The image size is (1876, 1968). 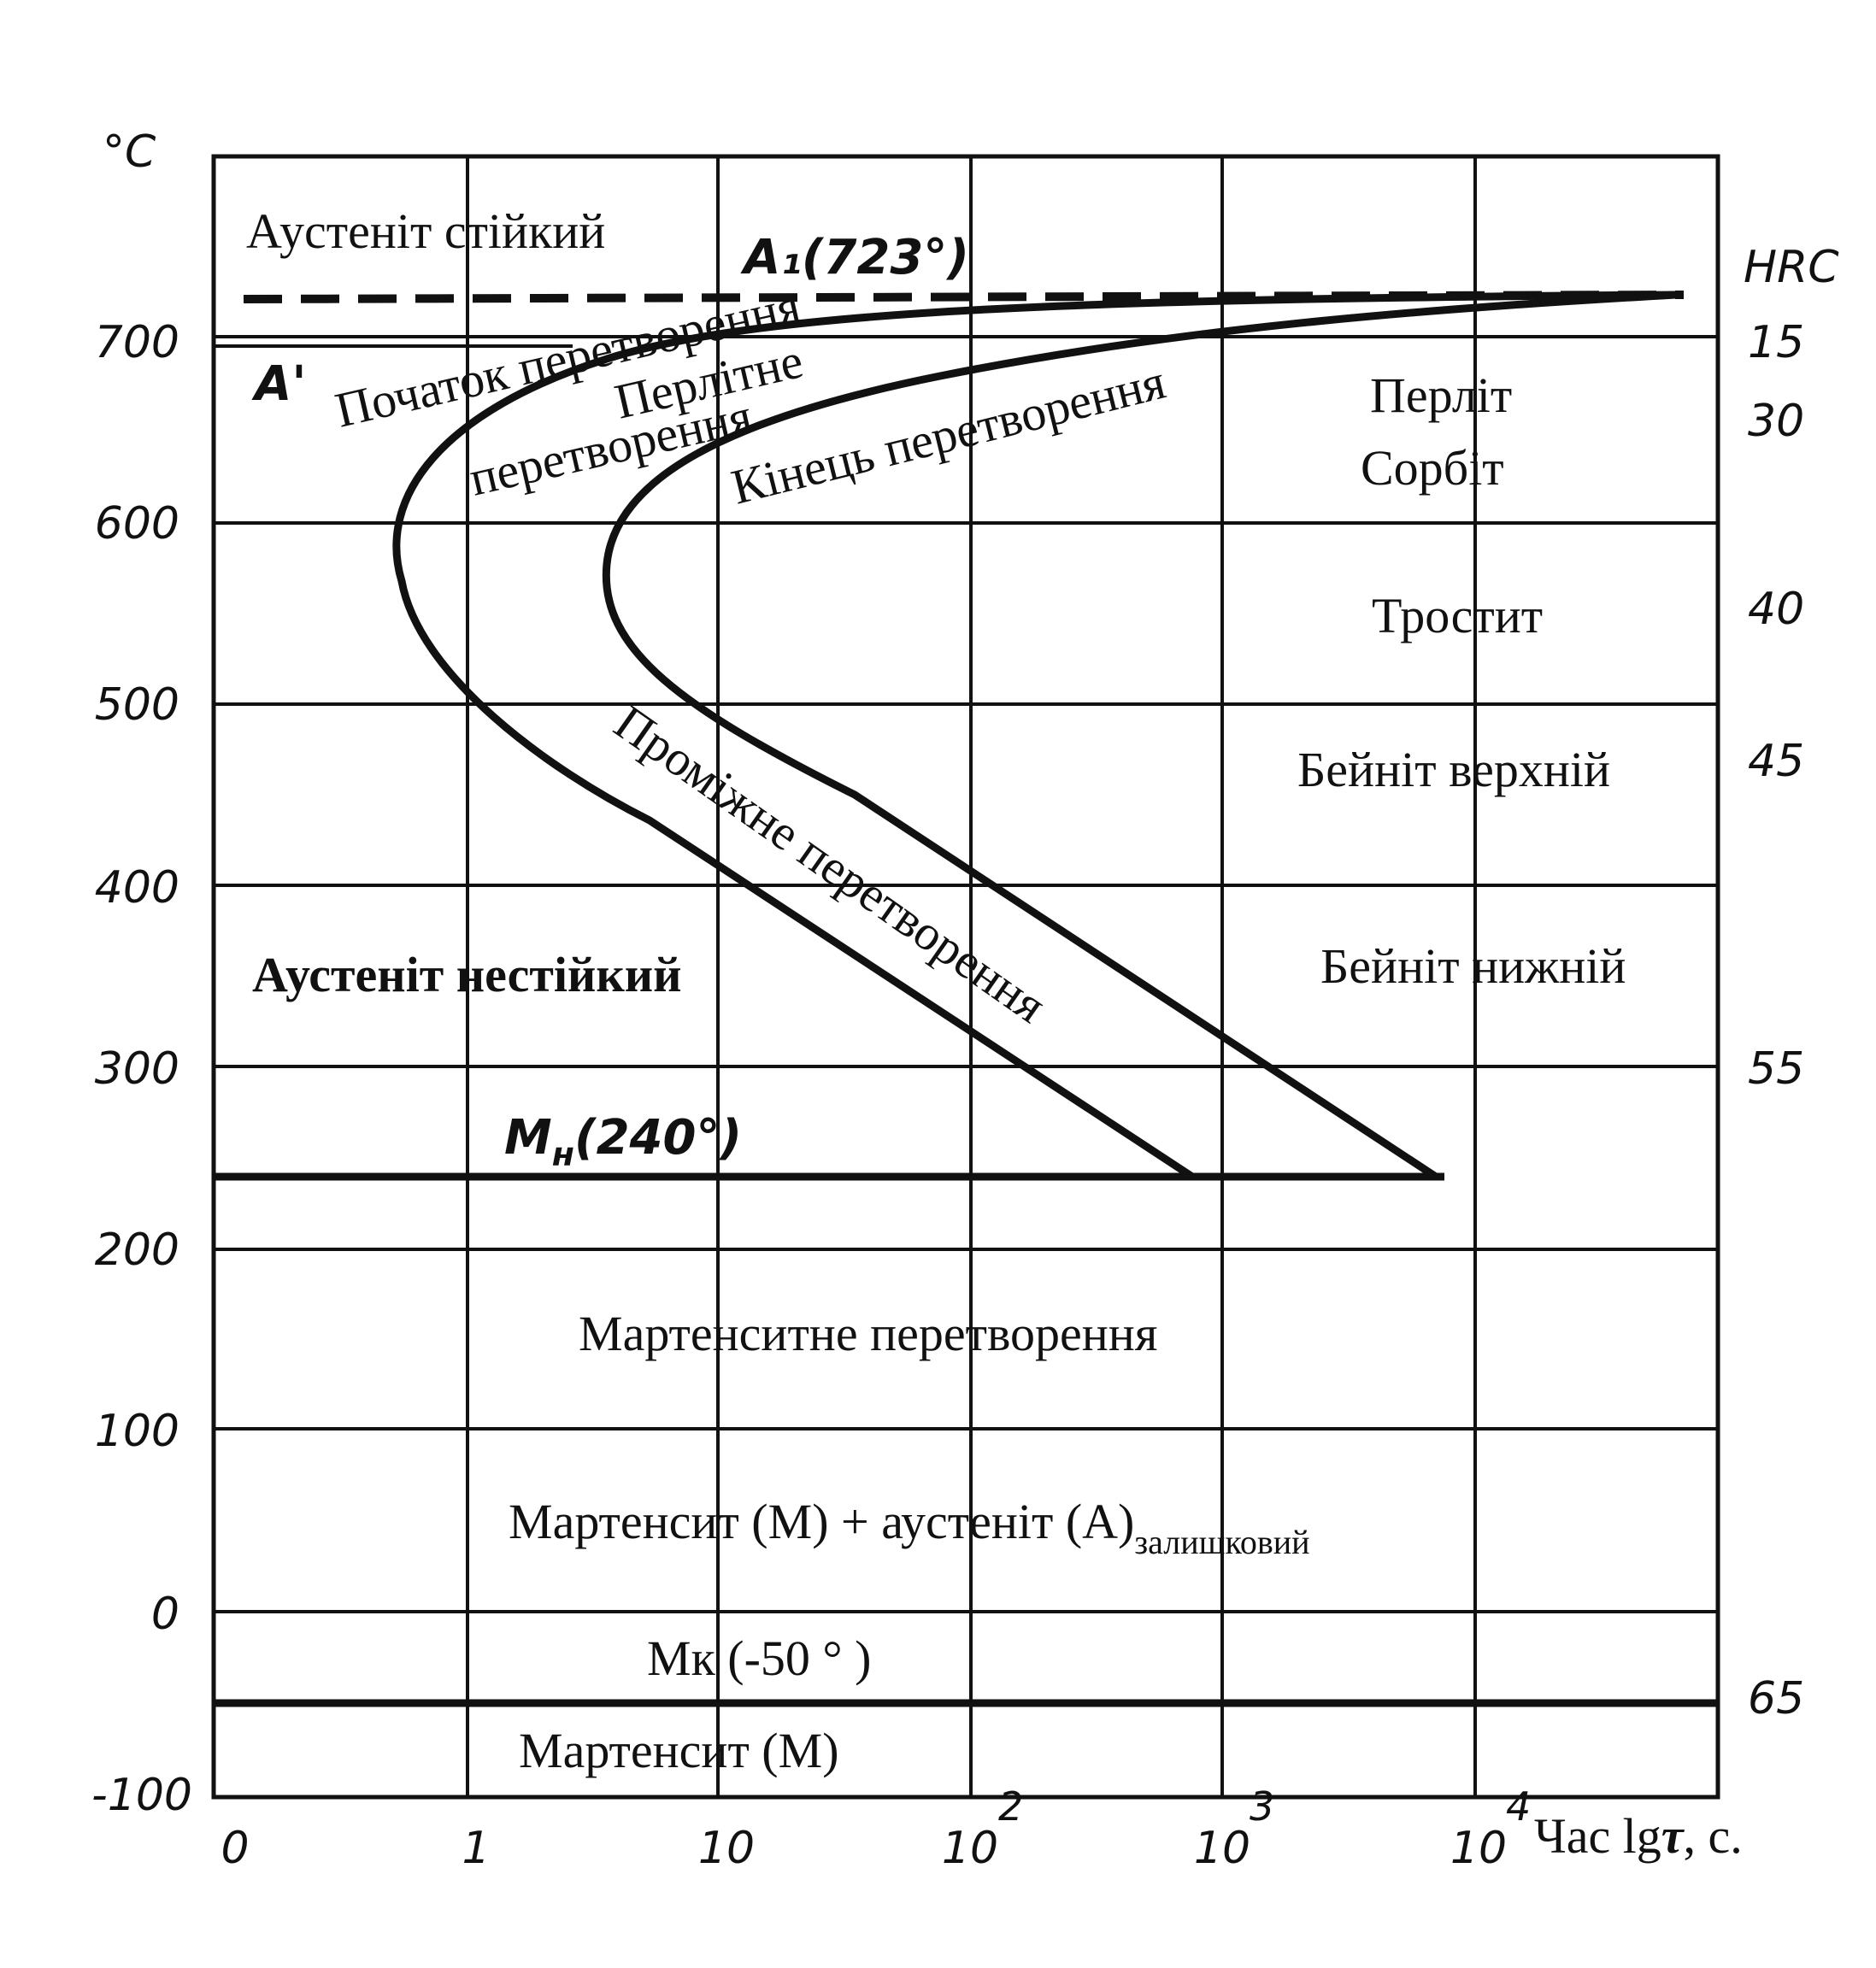 What do you see at coordinates (1776, 421) in the screenshot?
I see `hrc-tick: 30` at bounding box center [1776, 421].